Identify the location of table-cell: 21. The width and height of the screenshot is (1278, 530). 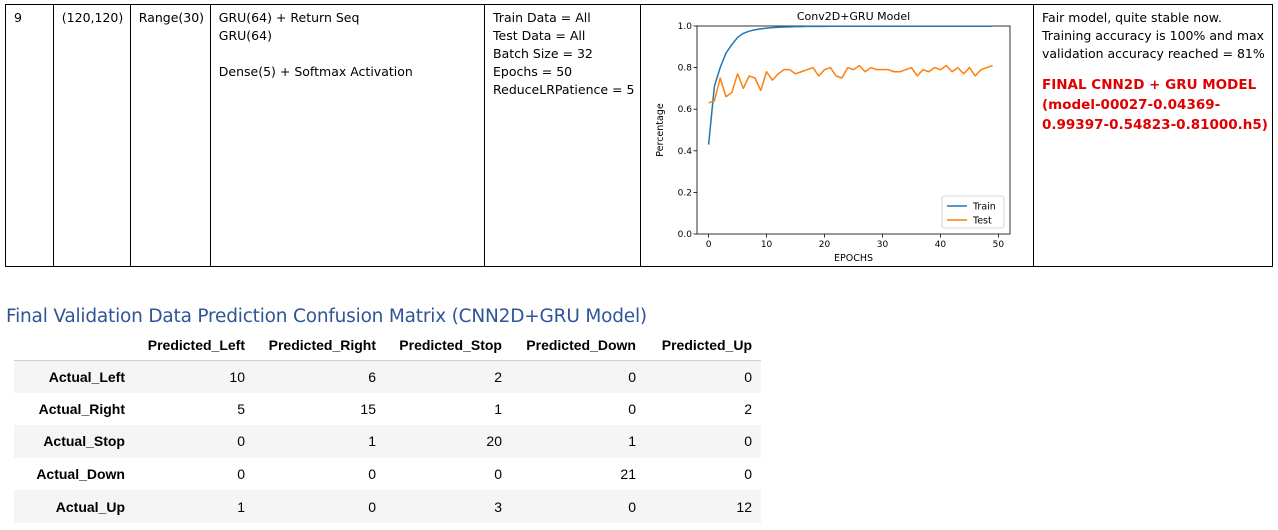
(628, 474).